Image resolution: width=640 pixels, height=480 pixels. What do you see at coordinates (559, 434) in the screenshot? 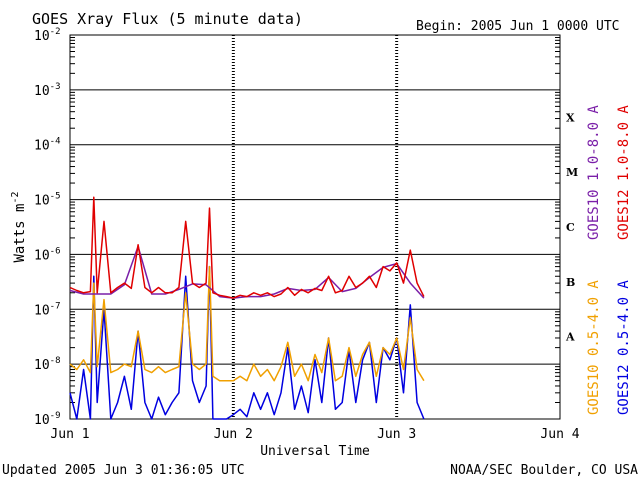
I see `x-tick-label: Jun 4` at bounding box center [559, 434].